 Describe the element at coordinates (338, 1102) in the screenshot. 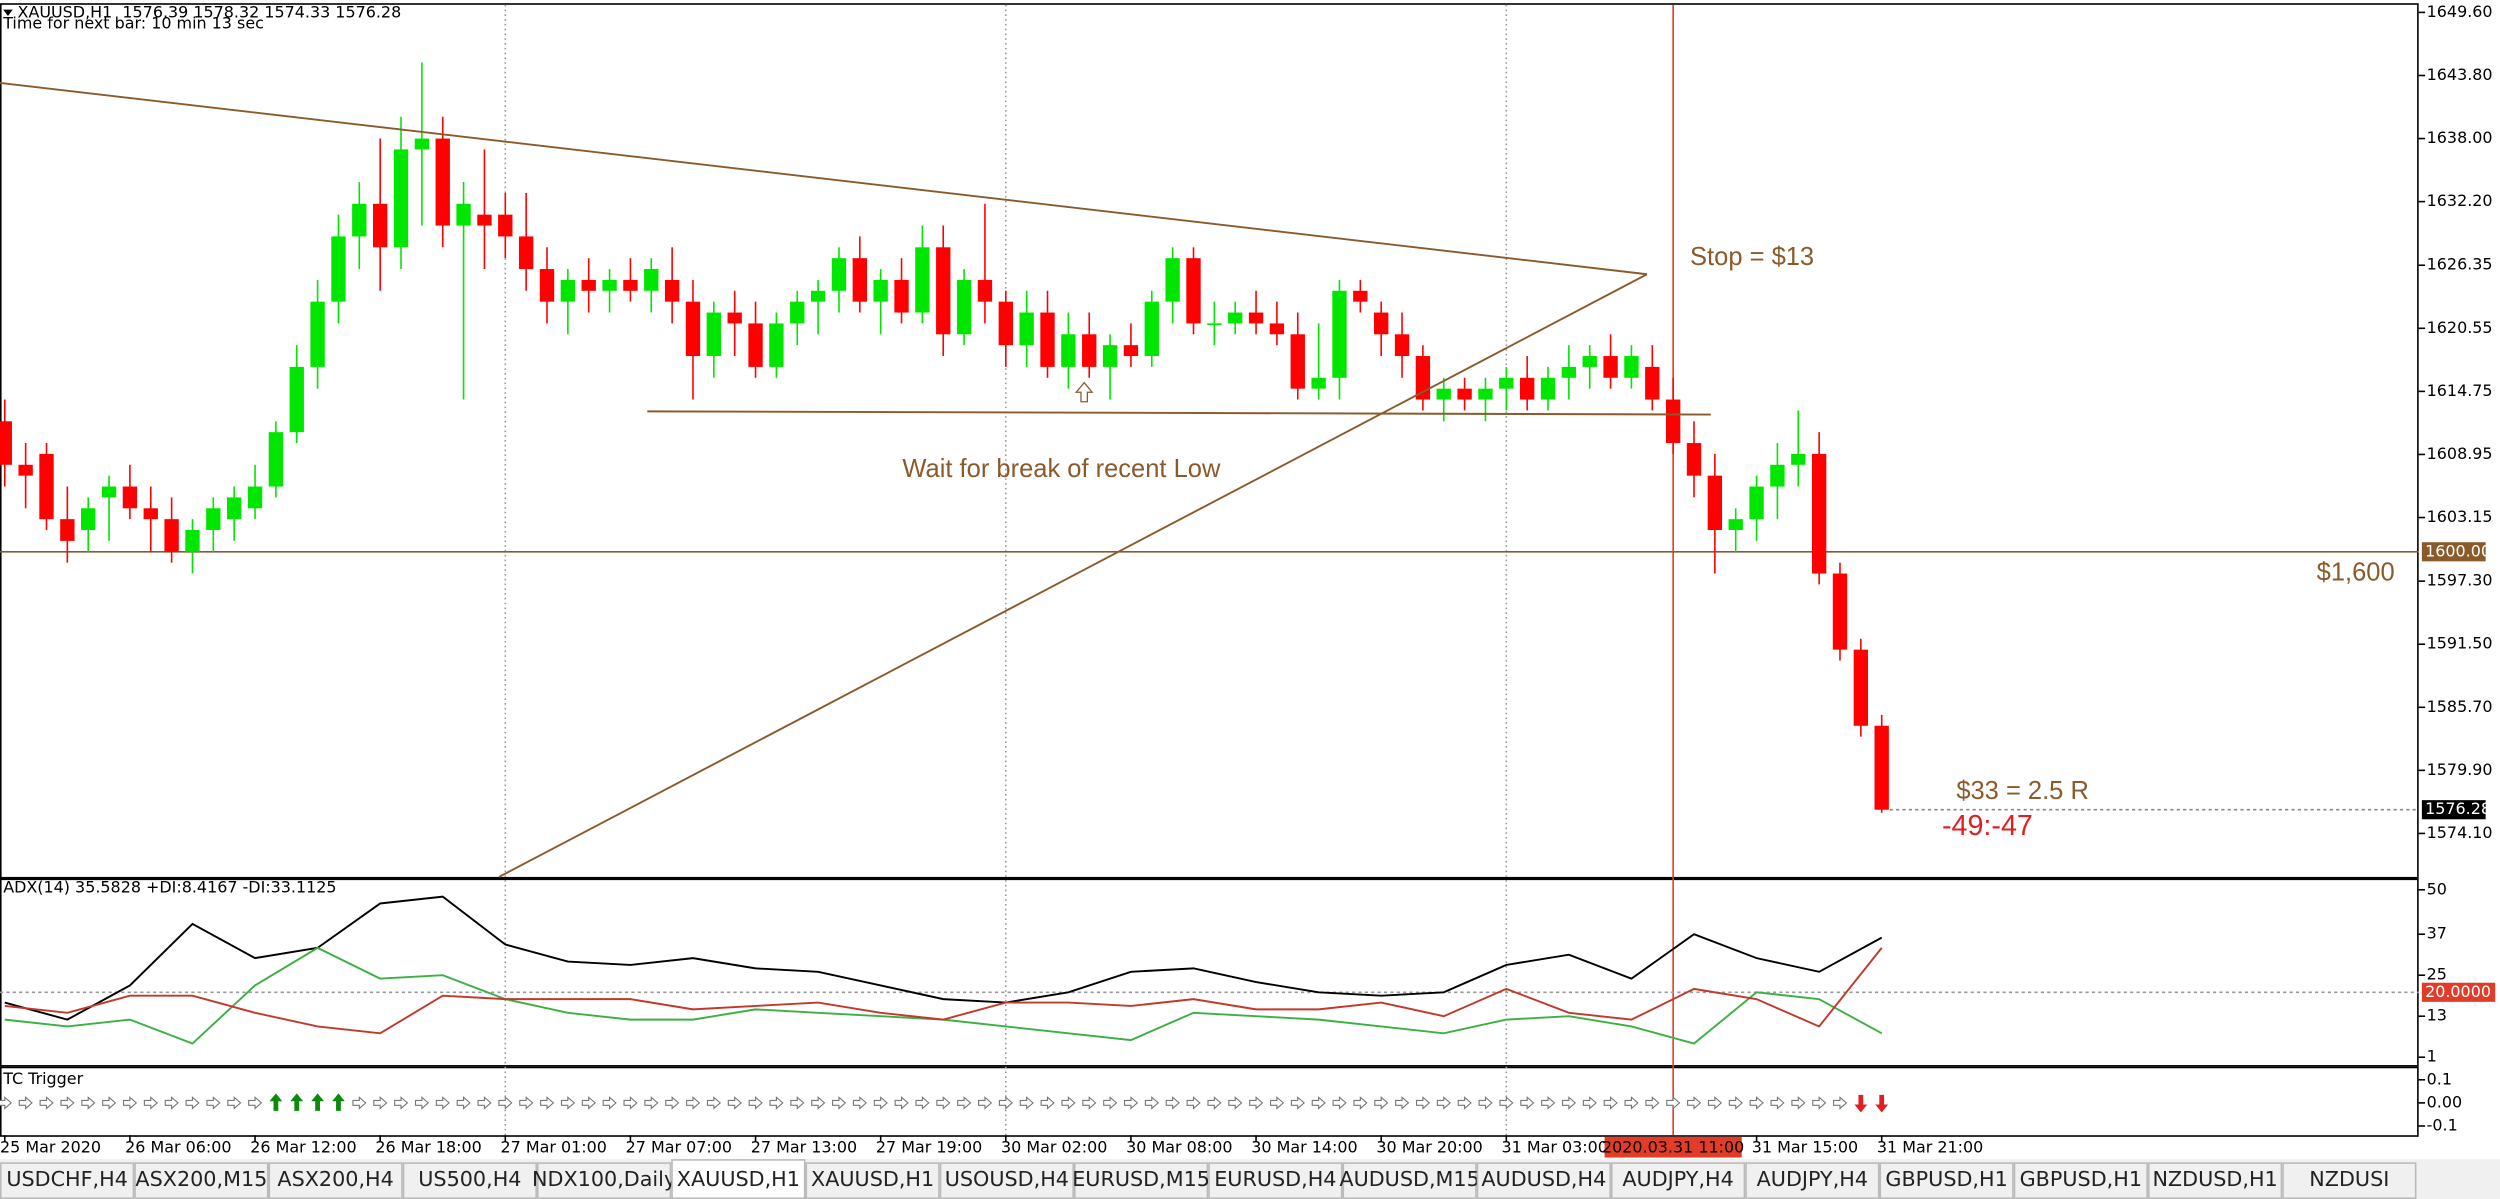

I see `signal-arrow-up` at that location.